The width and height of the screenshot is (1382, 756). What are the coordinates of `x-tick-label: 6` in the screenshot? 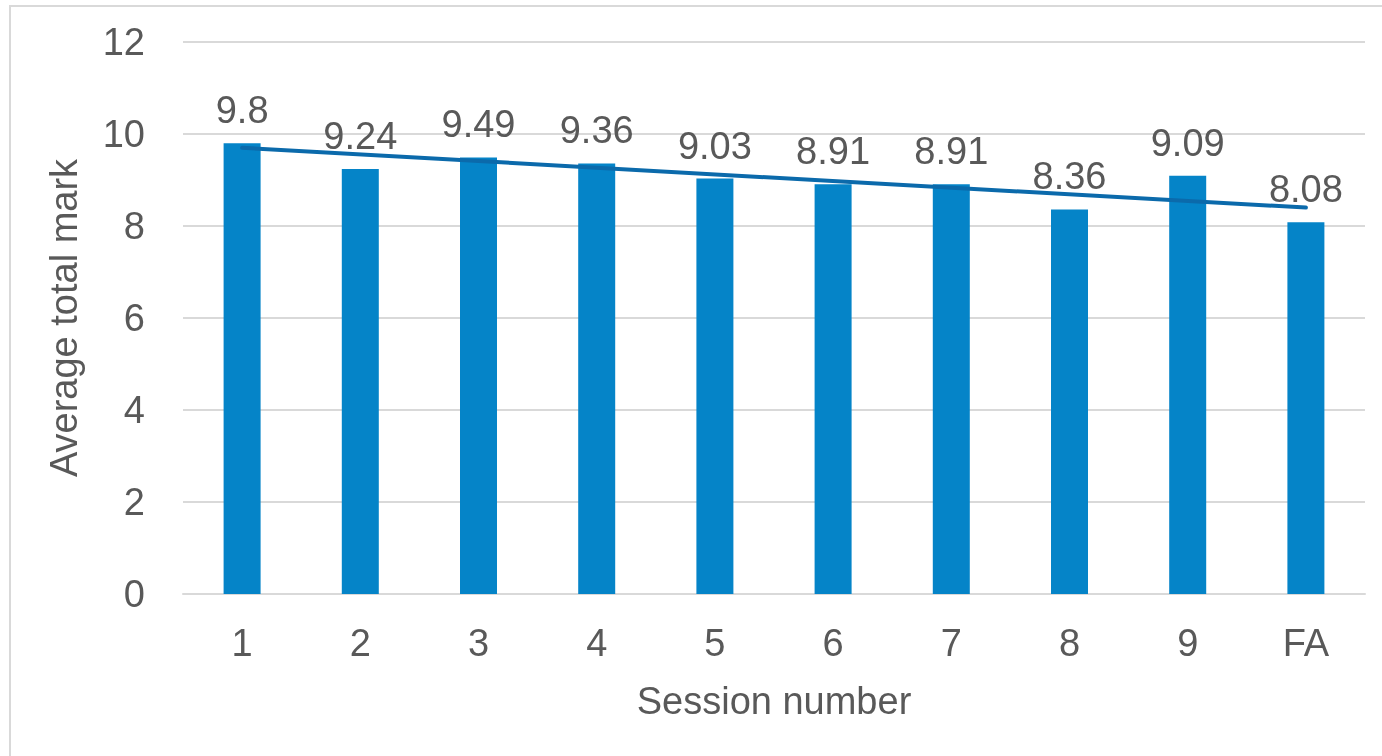 It's located at (833, 643).